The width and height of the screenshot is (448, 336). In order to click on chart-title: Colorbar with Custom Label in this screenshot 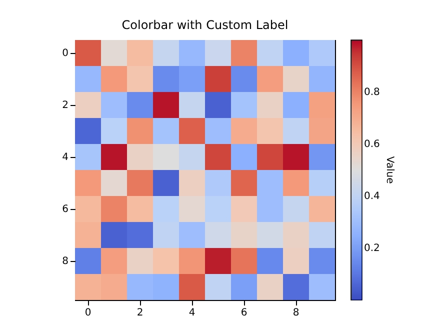, I will do `click(205, 25)`.